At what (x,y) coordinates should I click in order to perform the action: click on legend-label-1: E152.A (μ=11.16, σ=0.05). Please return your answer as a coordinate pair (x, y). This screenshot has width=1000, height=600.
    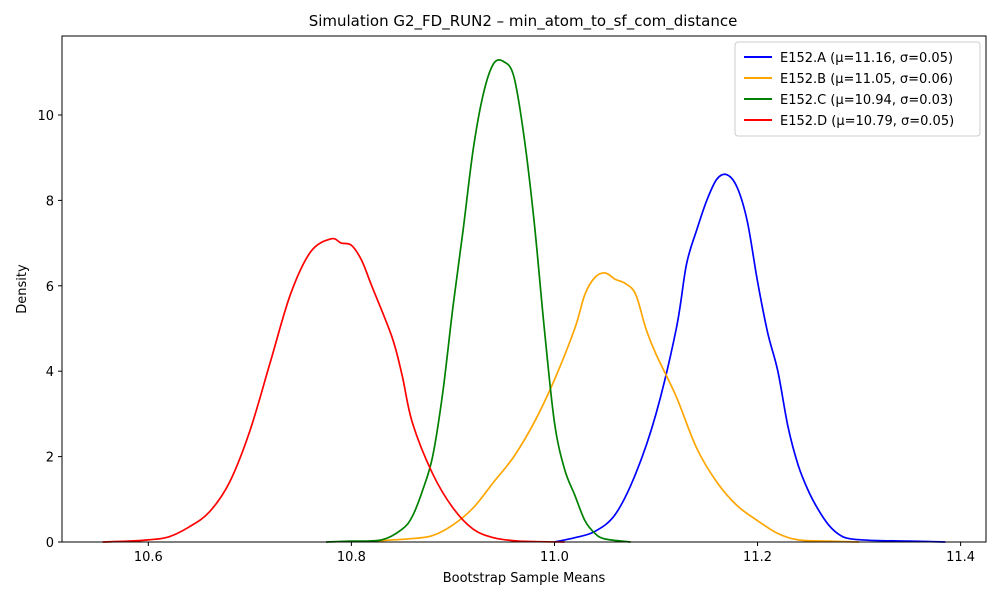
    Looking at the image, I should click on (866, 58).